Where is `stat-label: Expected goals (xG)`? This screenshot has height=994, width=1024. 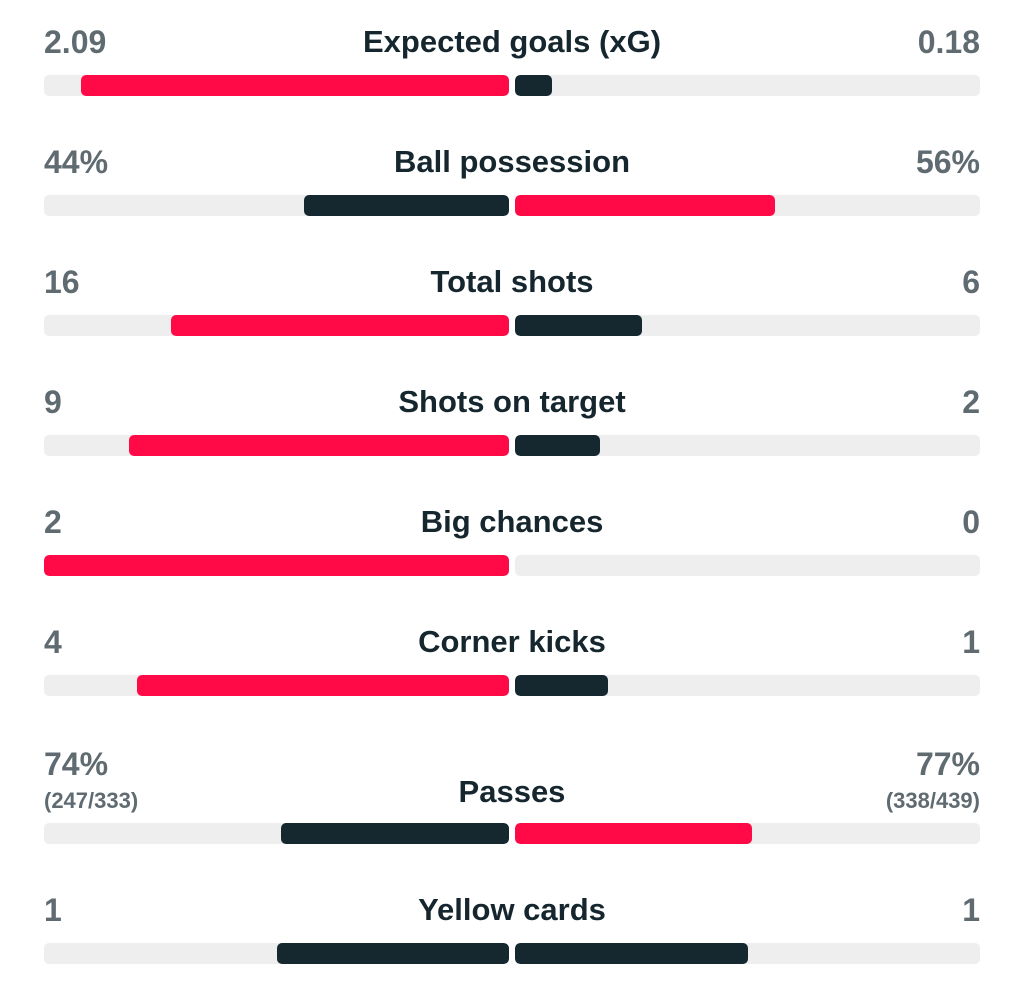
stat-label: Expected goals (xG) is located at coordinates (512, 41).